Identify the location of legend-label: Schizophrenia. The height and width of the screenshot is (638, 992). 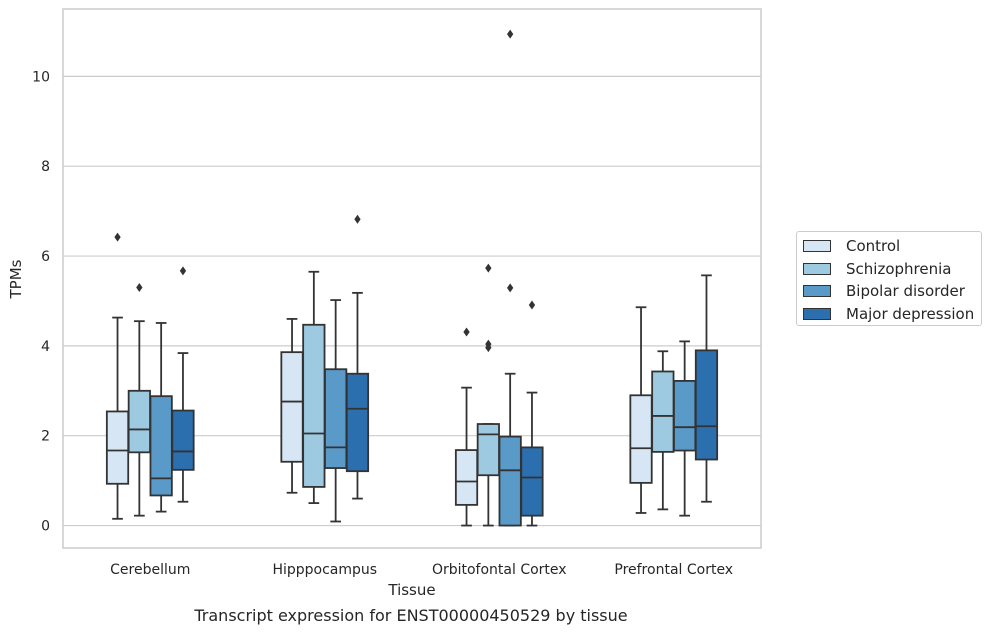
(899, 268).